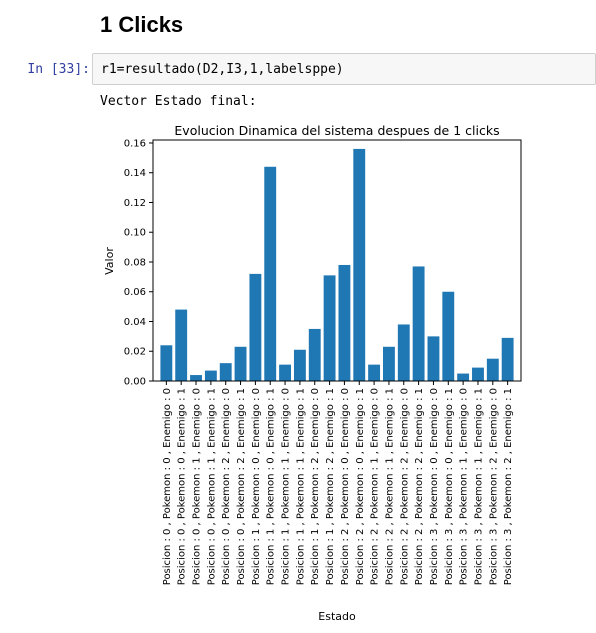 The height and width of the screenshot is (633, 596). I want to click on x-tick-label: Posicion : 3 , Pokemon : 2 , Enemigo : 0, so click(493, 486).